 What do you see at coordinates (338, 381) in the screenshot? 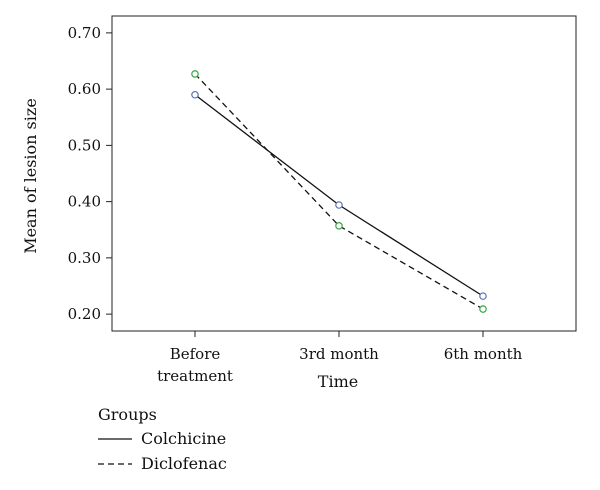
I see `x-axis-title: Time` at bounding box center [338, 381].